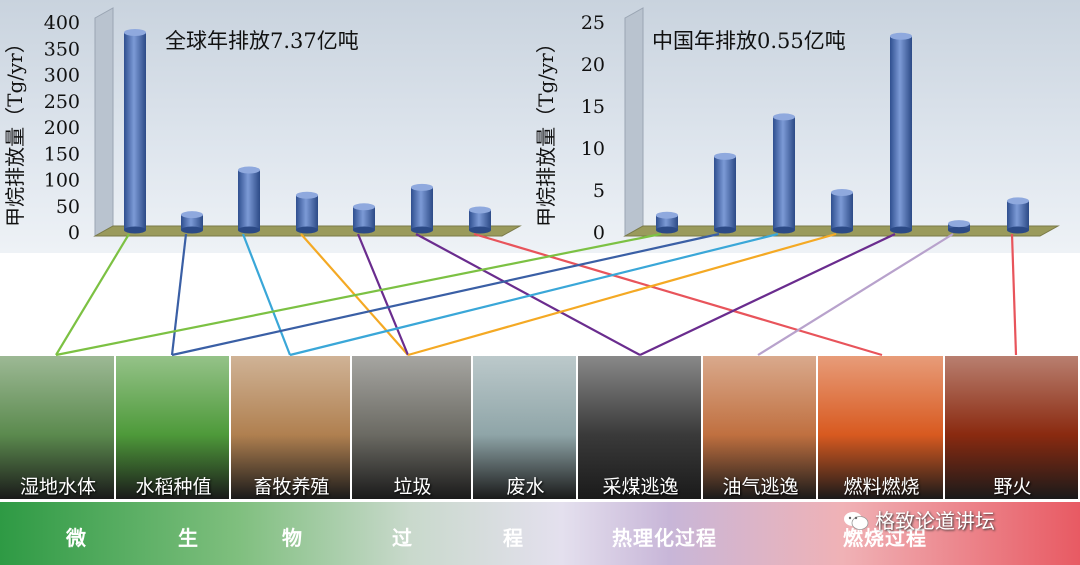 The height and width of the screenshot is (565, 1080). I want to click on y-tick-label: 300, so click(62, 76).